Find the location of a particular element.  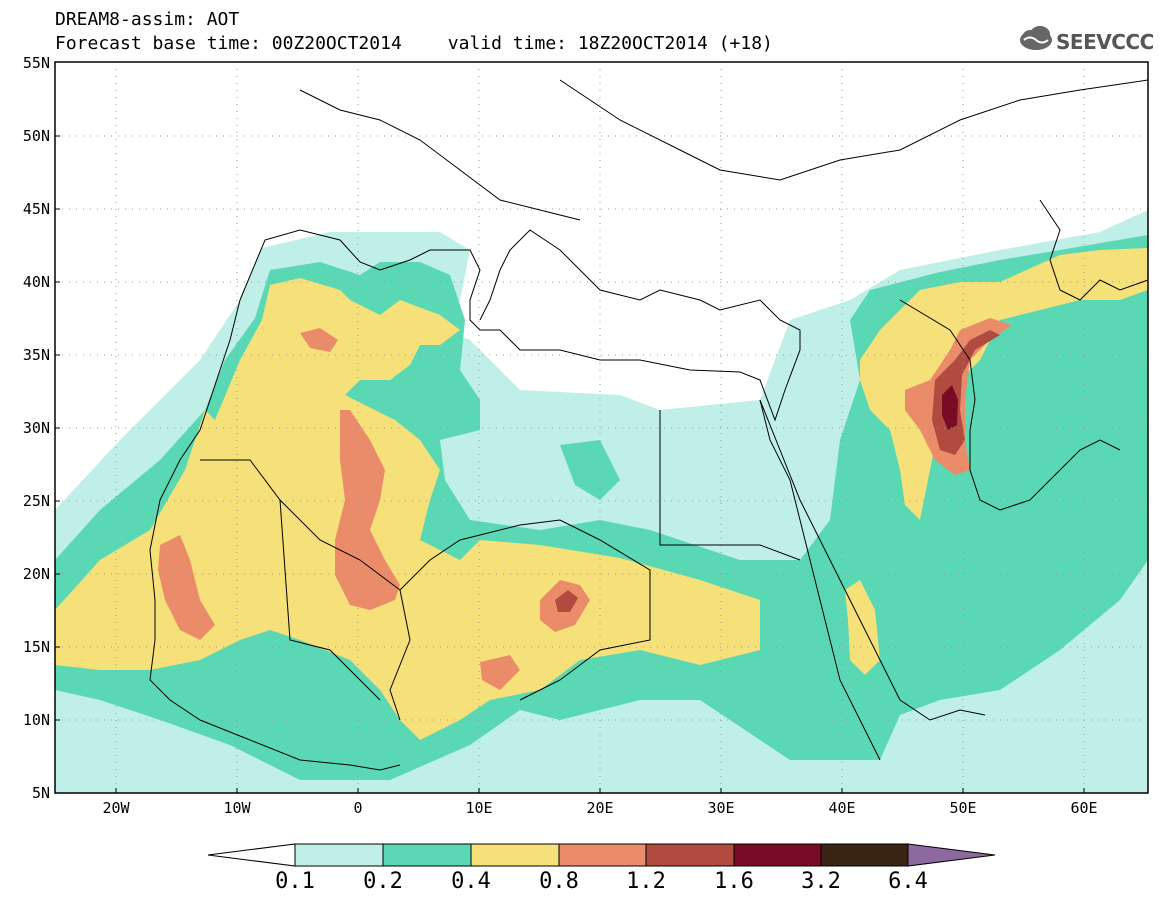

colorbar-under-triangle is located at coordinates (251, 855).